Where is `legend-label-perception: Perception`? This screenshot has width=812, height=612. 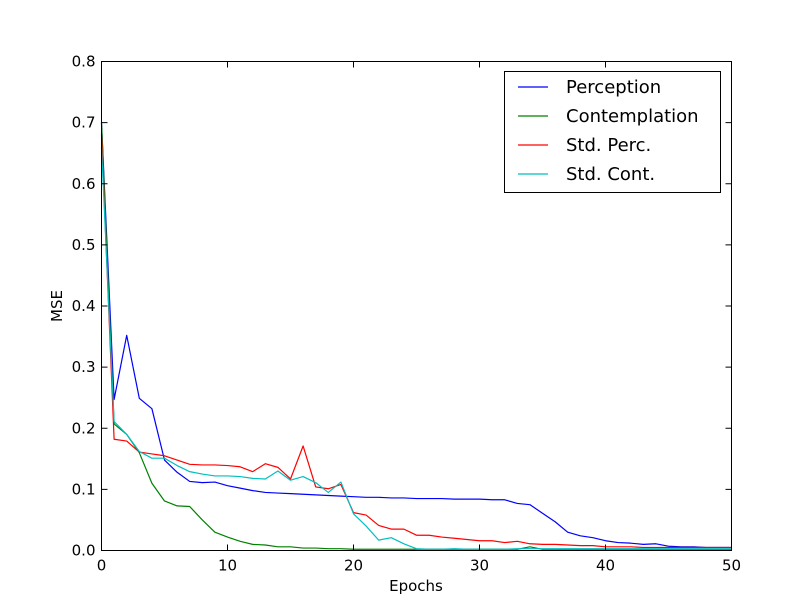
legend-label-perception: Perception is located at coordinates (613, 87).